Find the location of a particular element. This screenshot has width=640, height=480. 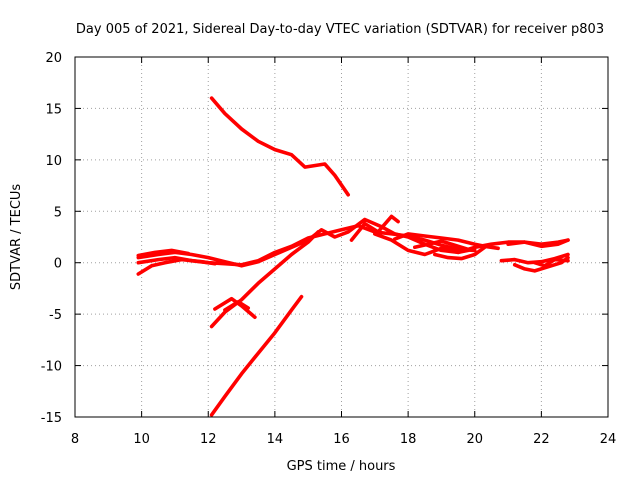

x-tick-label: 24 is located at coordinates (608, 439).